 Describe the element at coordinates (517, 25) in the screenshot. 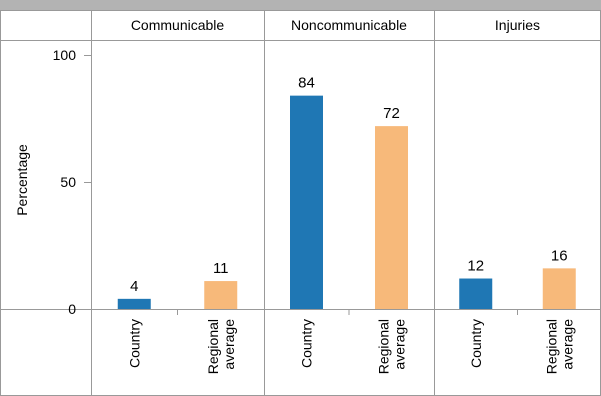

I see `panel-title: Injuries` at that location.